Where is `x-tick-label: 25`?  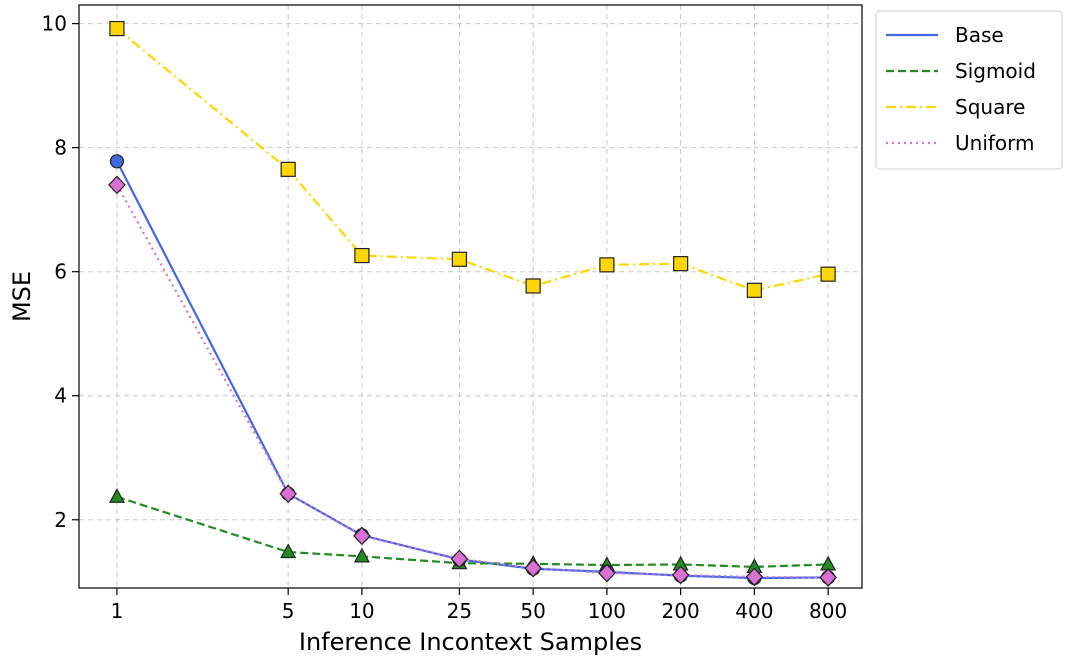 x-tick-label: 25 is located at coordinates (459, 611).